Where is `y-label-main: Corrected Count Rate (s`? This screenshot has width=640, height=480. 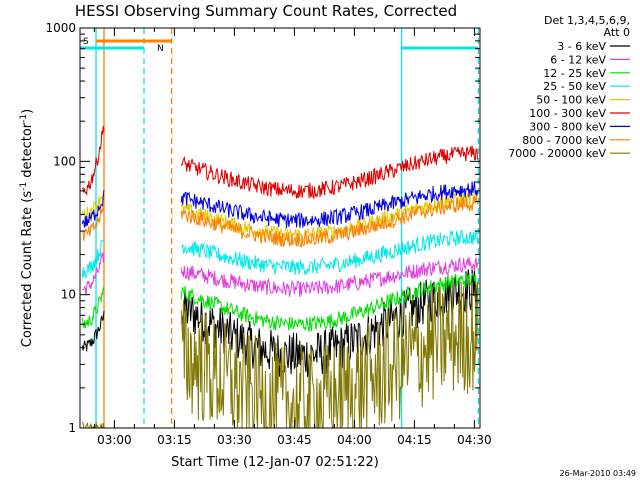 y-label-main: Corrected Count Rate (s is located at coordinates (27, 269).